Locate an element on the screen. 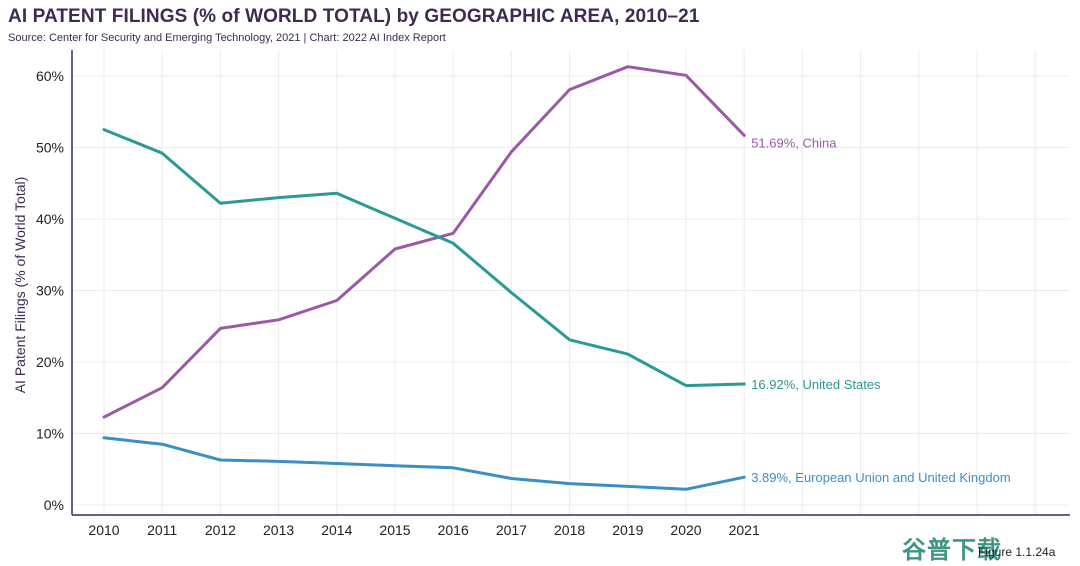 The width and height of the screenshot is (1080, 566). y-tick-label: 40% is located at coordinates (50, 219).